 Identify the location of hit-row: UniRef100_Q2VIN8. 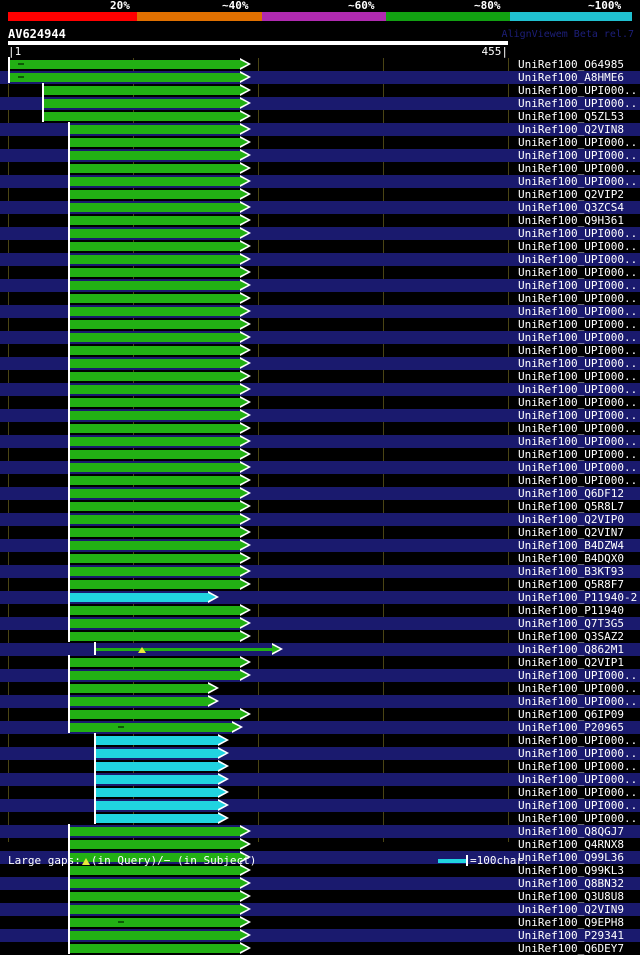
(320, 129).